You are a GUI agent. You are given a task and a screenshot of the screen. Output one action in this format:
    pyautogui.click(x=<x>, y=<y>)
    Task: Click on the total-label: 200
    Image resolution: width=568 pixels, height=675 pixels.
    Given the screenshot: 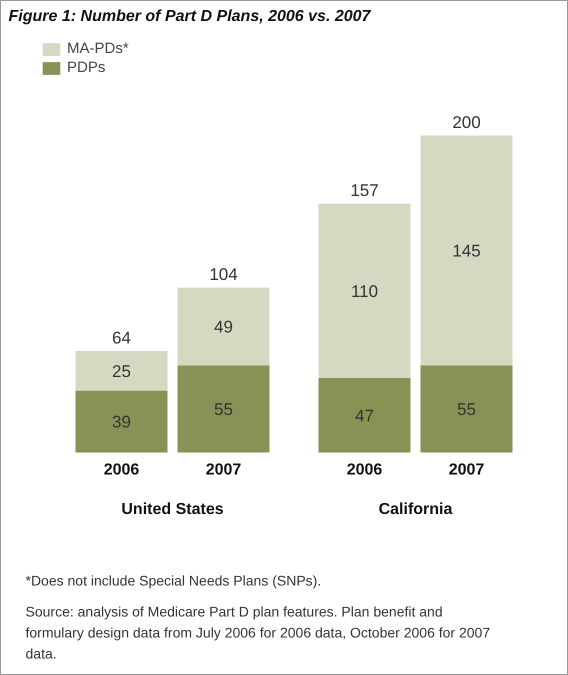 What is the action you would take?
    pyautogui.click(x=466, y=122)
    